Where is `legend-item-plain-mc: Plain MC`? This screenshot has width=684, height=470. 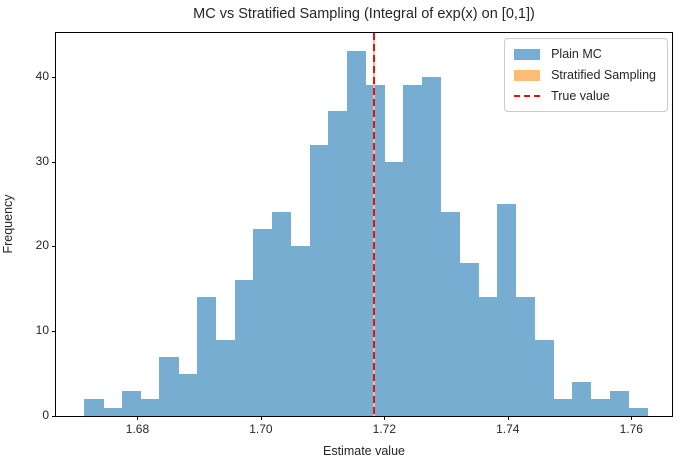 legend-item-plain-mc: Plain MC is located at coordinates (585, 54).